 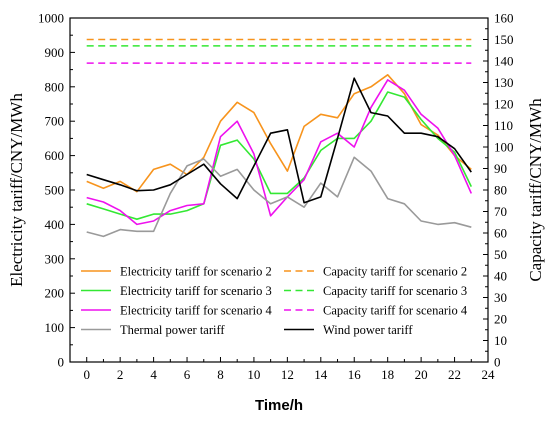 What do you see at coordinates (500, 276) in the screenshot?
I see `right-y-tick-label: 40` at bounding box center [500, 276].